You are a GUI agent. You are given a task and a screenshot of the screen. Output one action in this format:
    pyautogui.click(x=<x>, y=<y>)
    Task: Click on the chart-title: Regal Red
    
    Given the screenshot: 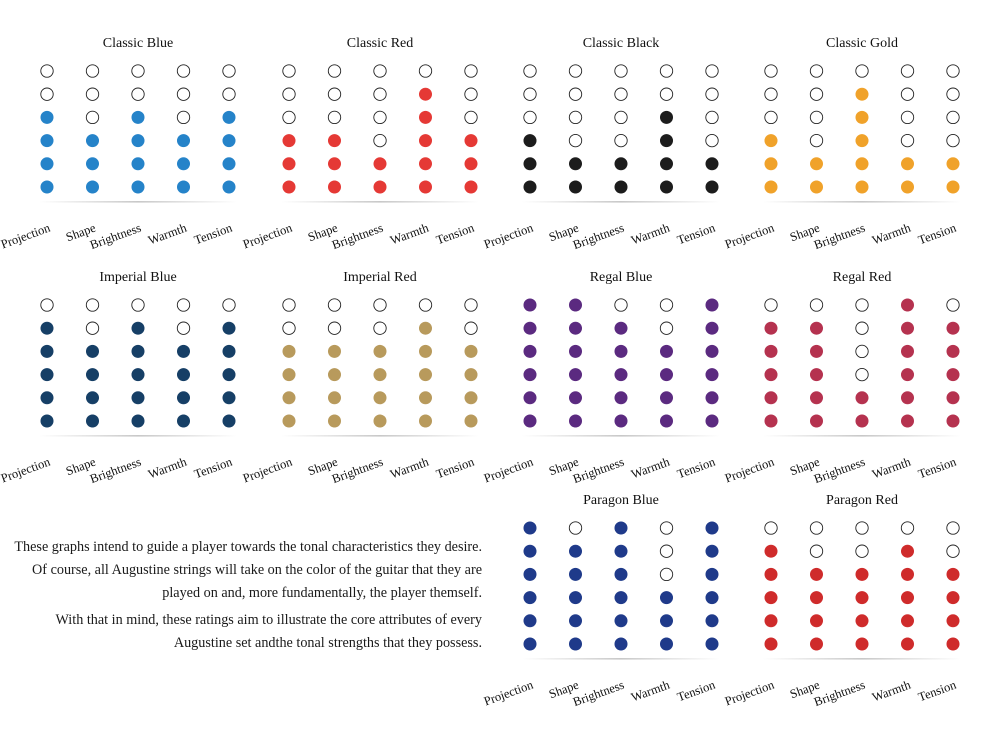 What is the action you would take?
    pyautogui.click(x=862, y=277)
    